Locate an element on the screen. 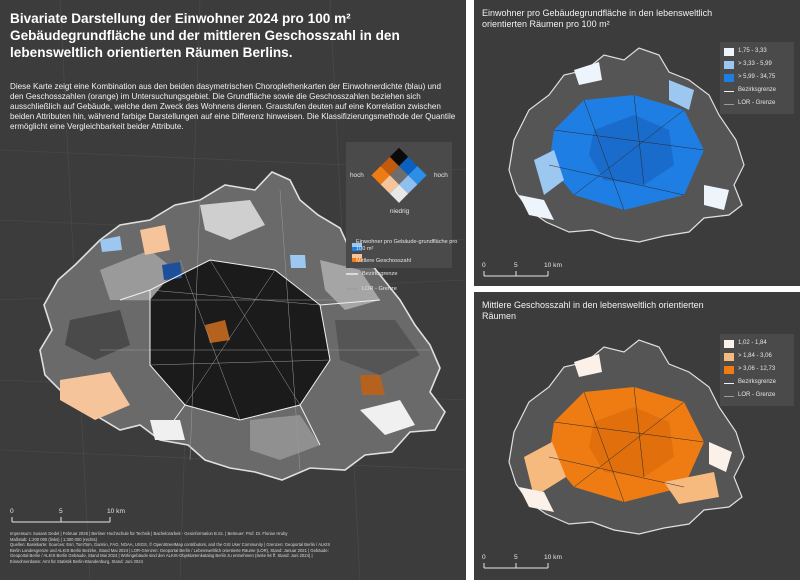  legend-orange-label: Mittlere Geschosszahl is located at coordinates (384, 261).